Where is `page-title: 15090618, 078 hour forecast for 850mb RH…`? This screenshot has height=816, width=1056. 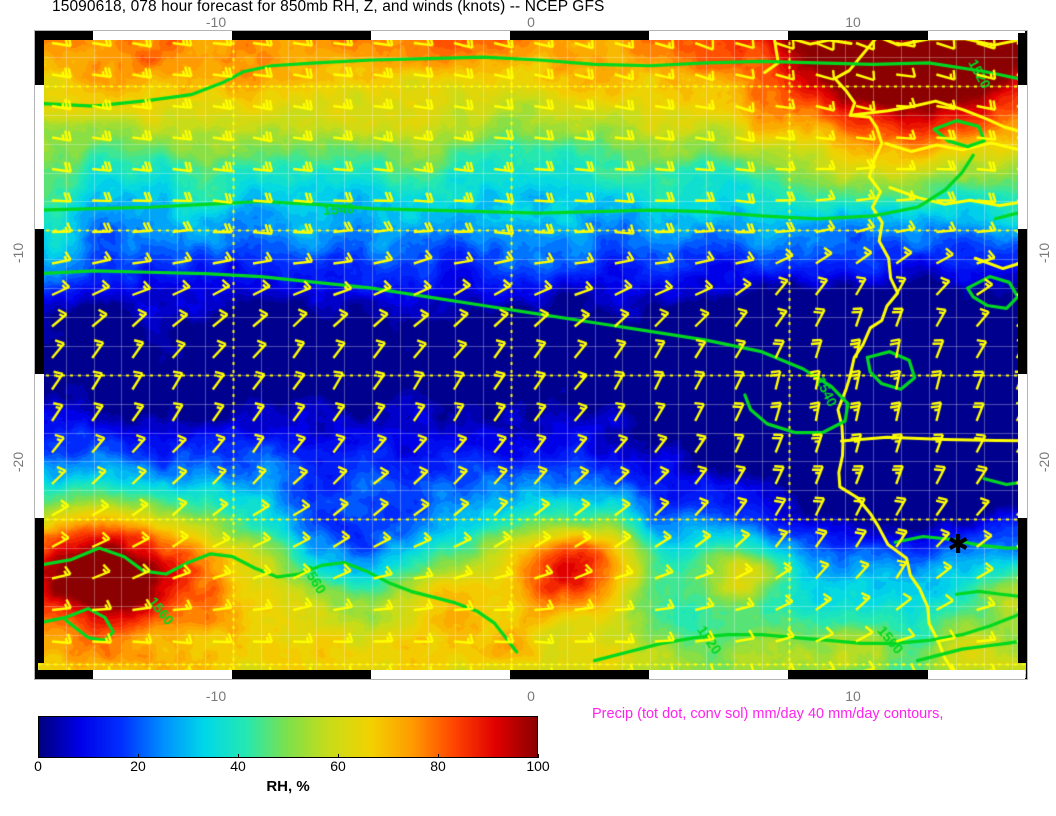 page-title: 15090618, 078 hour forecast for 850mb RH… is located at coordinates (328, 7).